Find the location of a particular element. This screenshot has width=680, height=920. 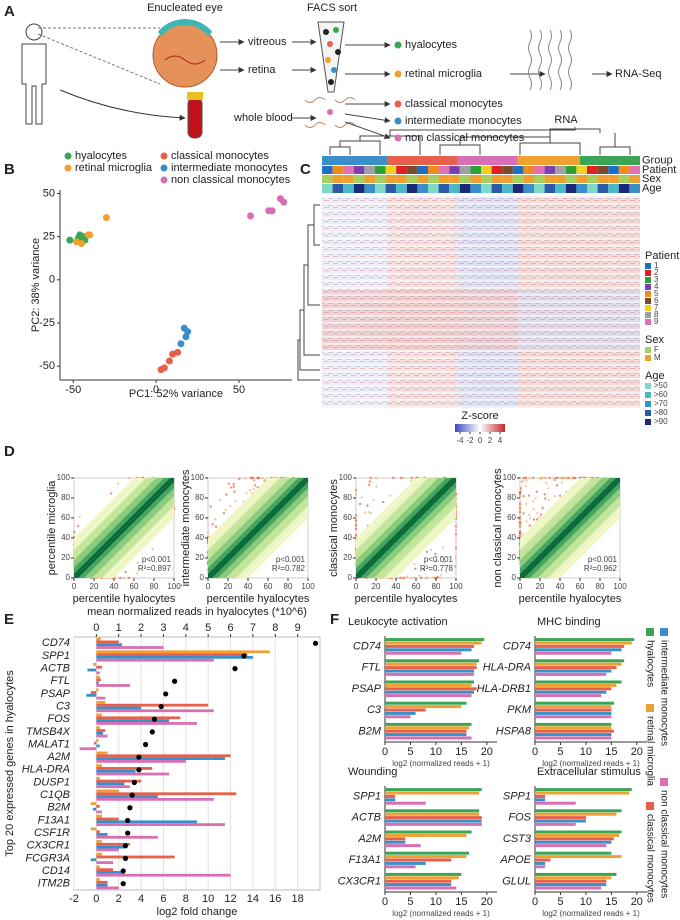

colorbar-tick-label: -4 is located at coordinates (460, 440).